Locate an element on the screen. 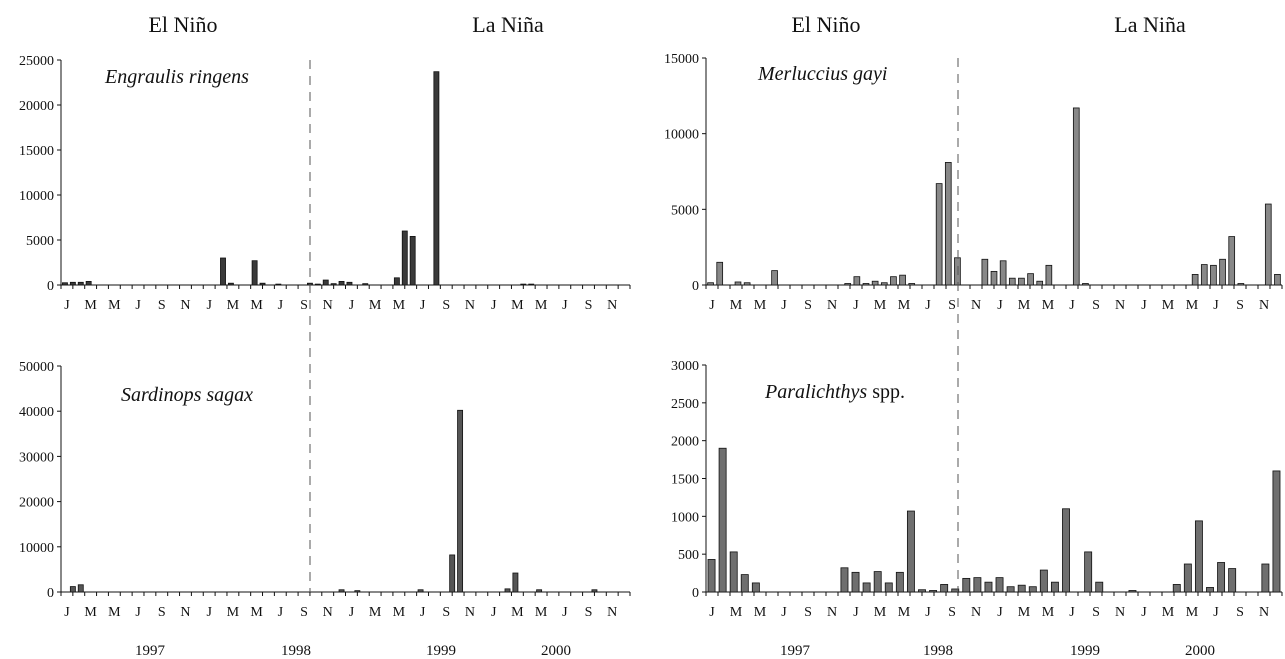 The width and height of the screenshot is (1285, 659). y-tick-label: 10000 is located at coordinates (36, 548).